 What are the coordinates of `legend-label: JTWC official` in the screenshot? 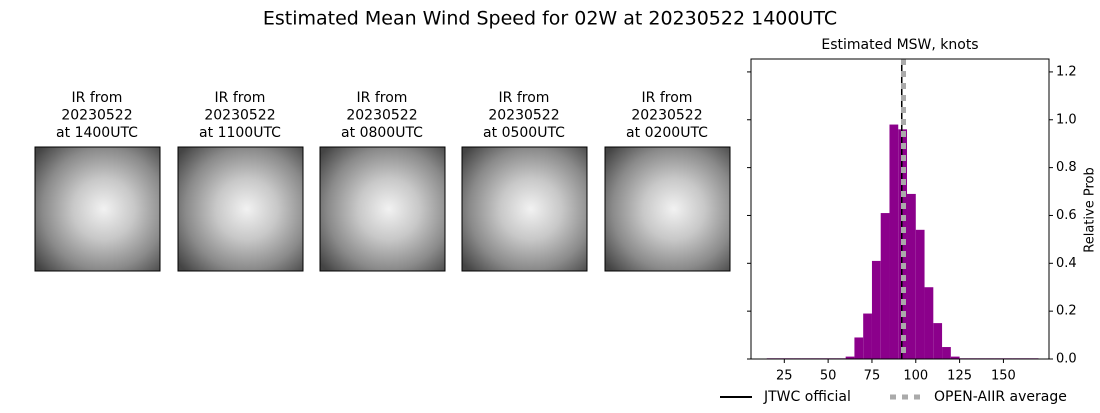 It's located at (807, 397).